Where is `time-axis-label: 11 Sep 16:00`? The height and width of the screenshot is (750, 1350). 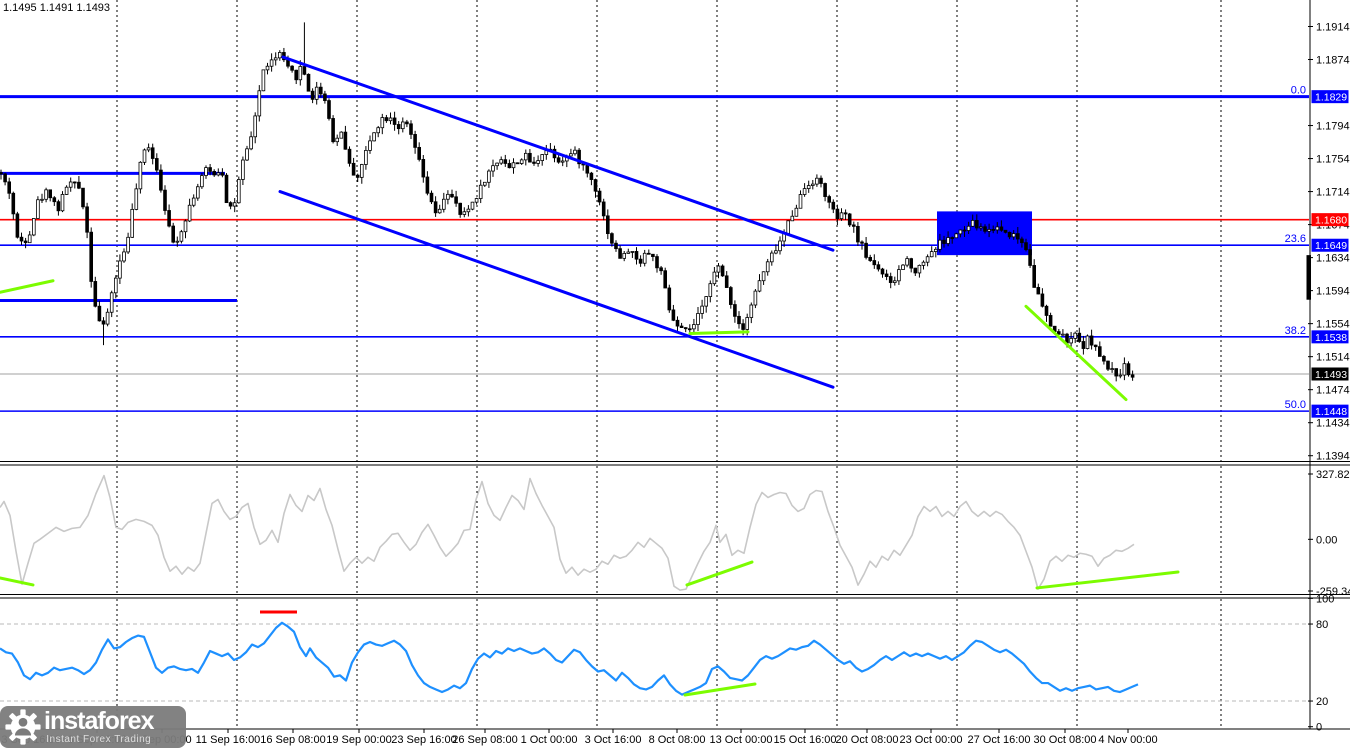 time-axis-label: 11 Sep 16:00 is located at coordinates (228, 740).